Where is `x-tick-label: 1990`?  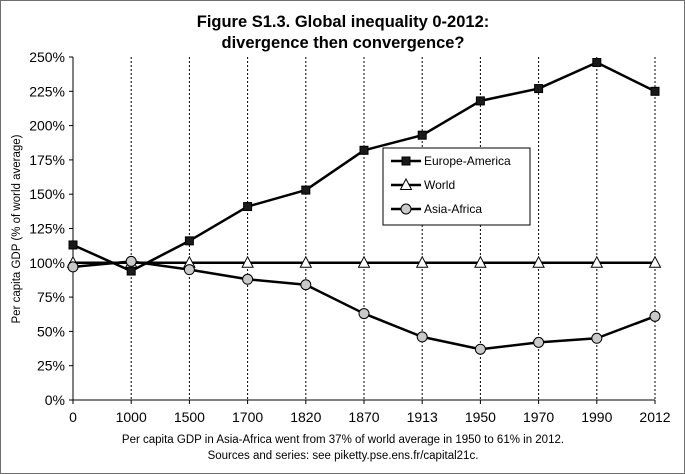
x-tick-label: 1990 is located at coordinates (596, 417).